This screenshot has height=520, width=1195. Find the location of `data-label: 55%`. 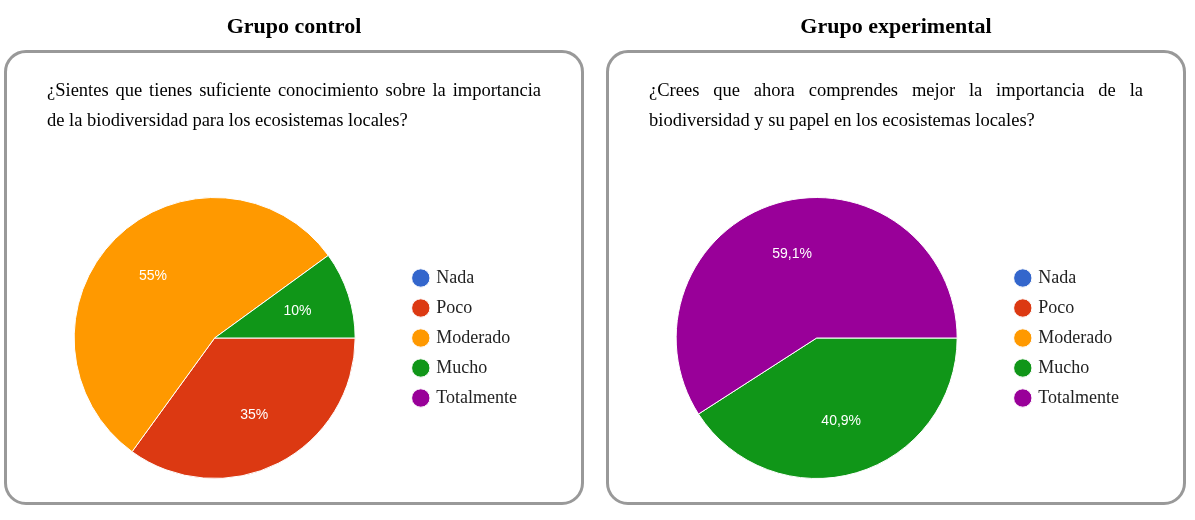

data-label: 55% is located at coordinates (153, 275).